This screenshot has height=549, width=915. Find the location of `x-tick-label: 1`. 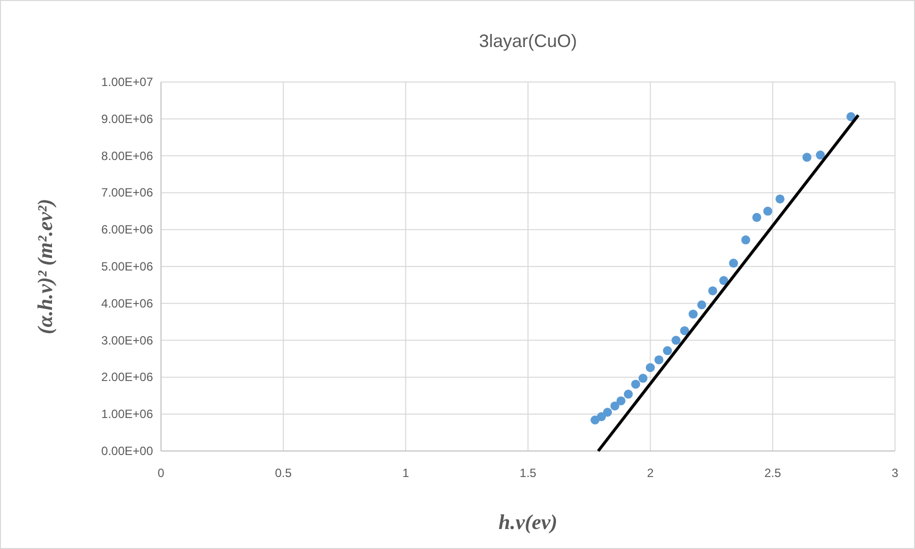

x-tick-label: 1 is located at coordinates (406, 473).